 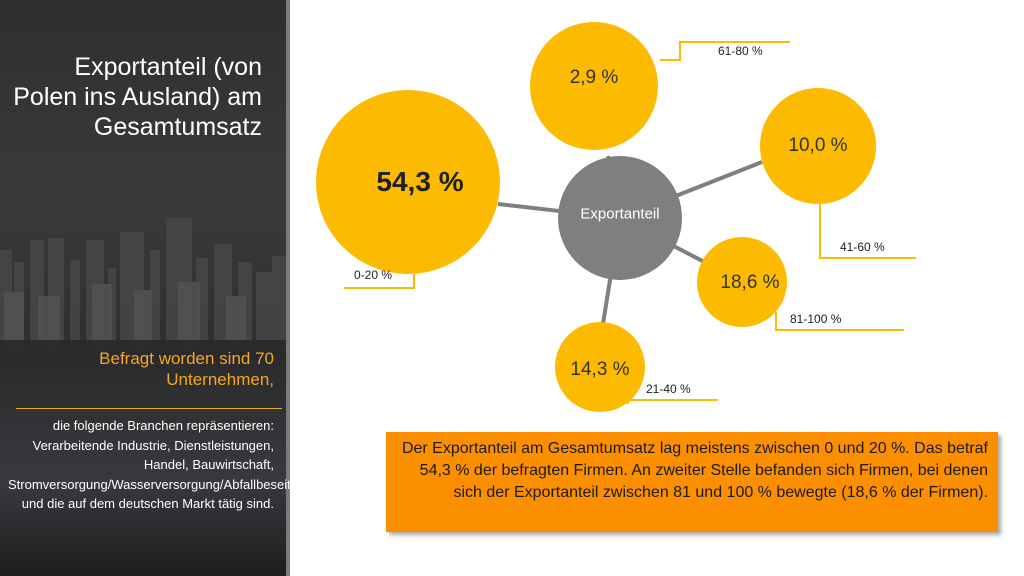 What do you see at coordinates (600, 369) in the screenshot?
I see `value-label-21-40: 14,3 %` at bounding box center [600, 369].